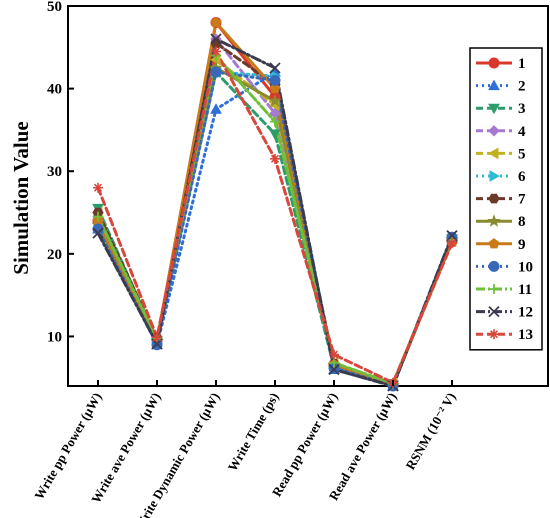 The width and height of the screenshot is (550, 518). Describe the element at coordinates (522, 109) in the screenshot. I see `legend-label: 3` at that location.